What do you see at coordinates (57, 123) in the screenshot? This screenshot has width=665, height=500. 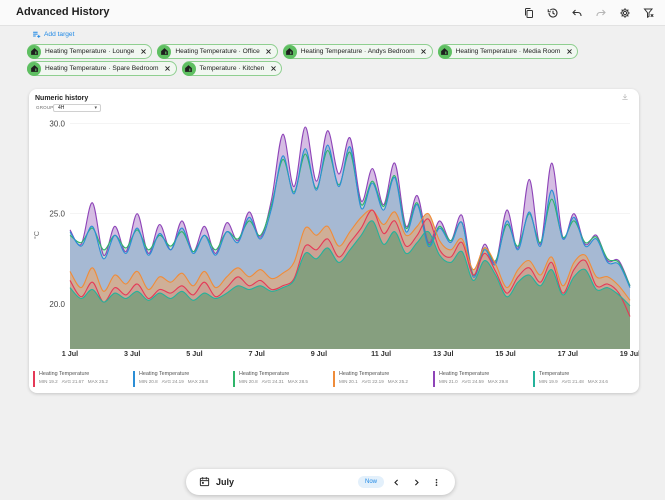 I see `y-tick-label: 30.0` at bounding box center [57, 123].